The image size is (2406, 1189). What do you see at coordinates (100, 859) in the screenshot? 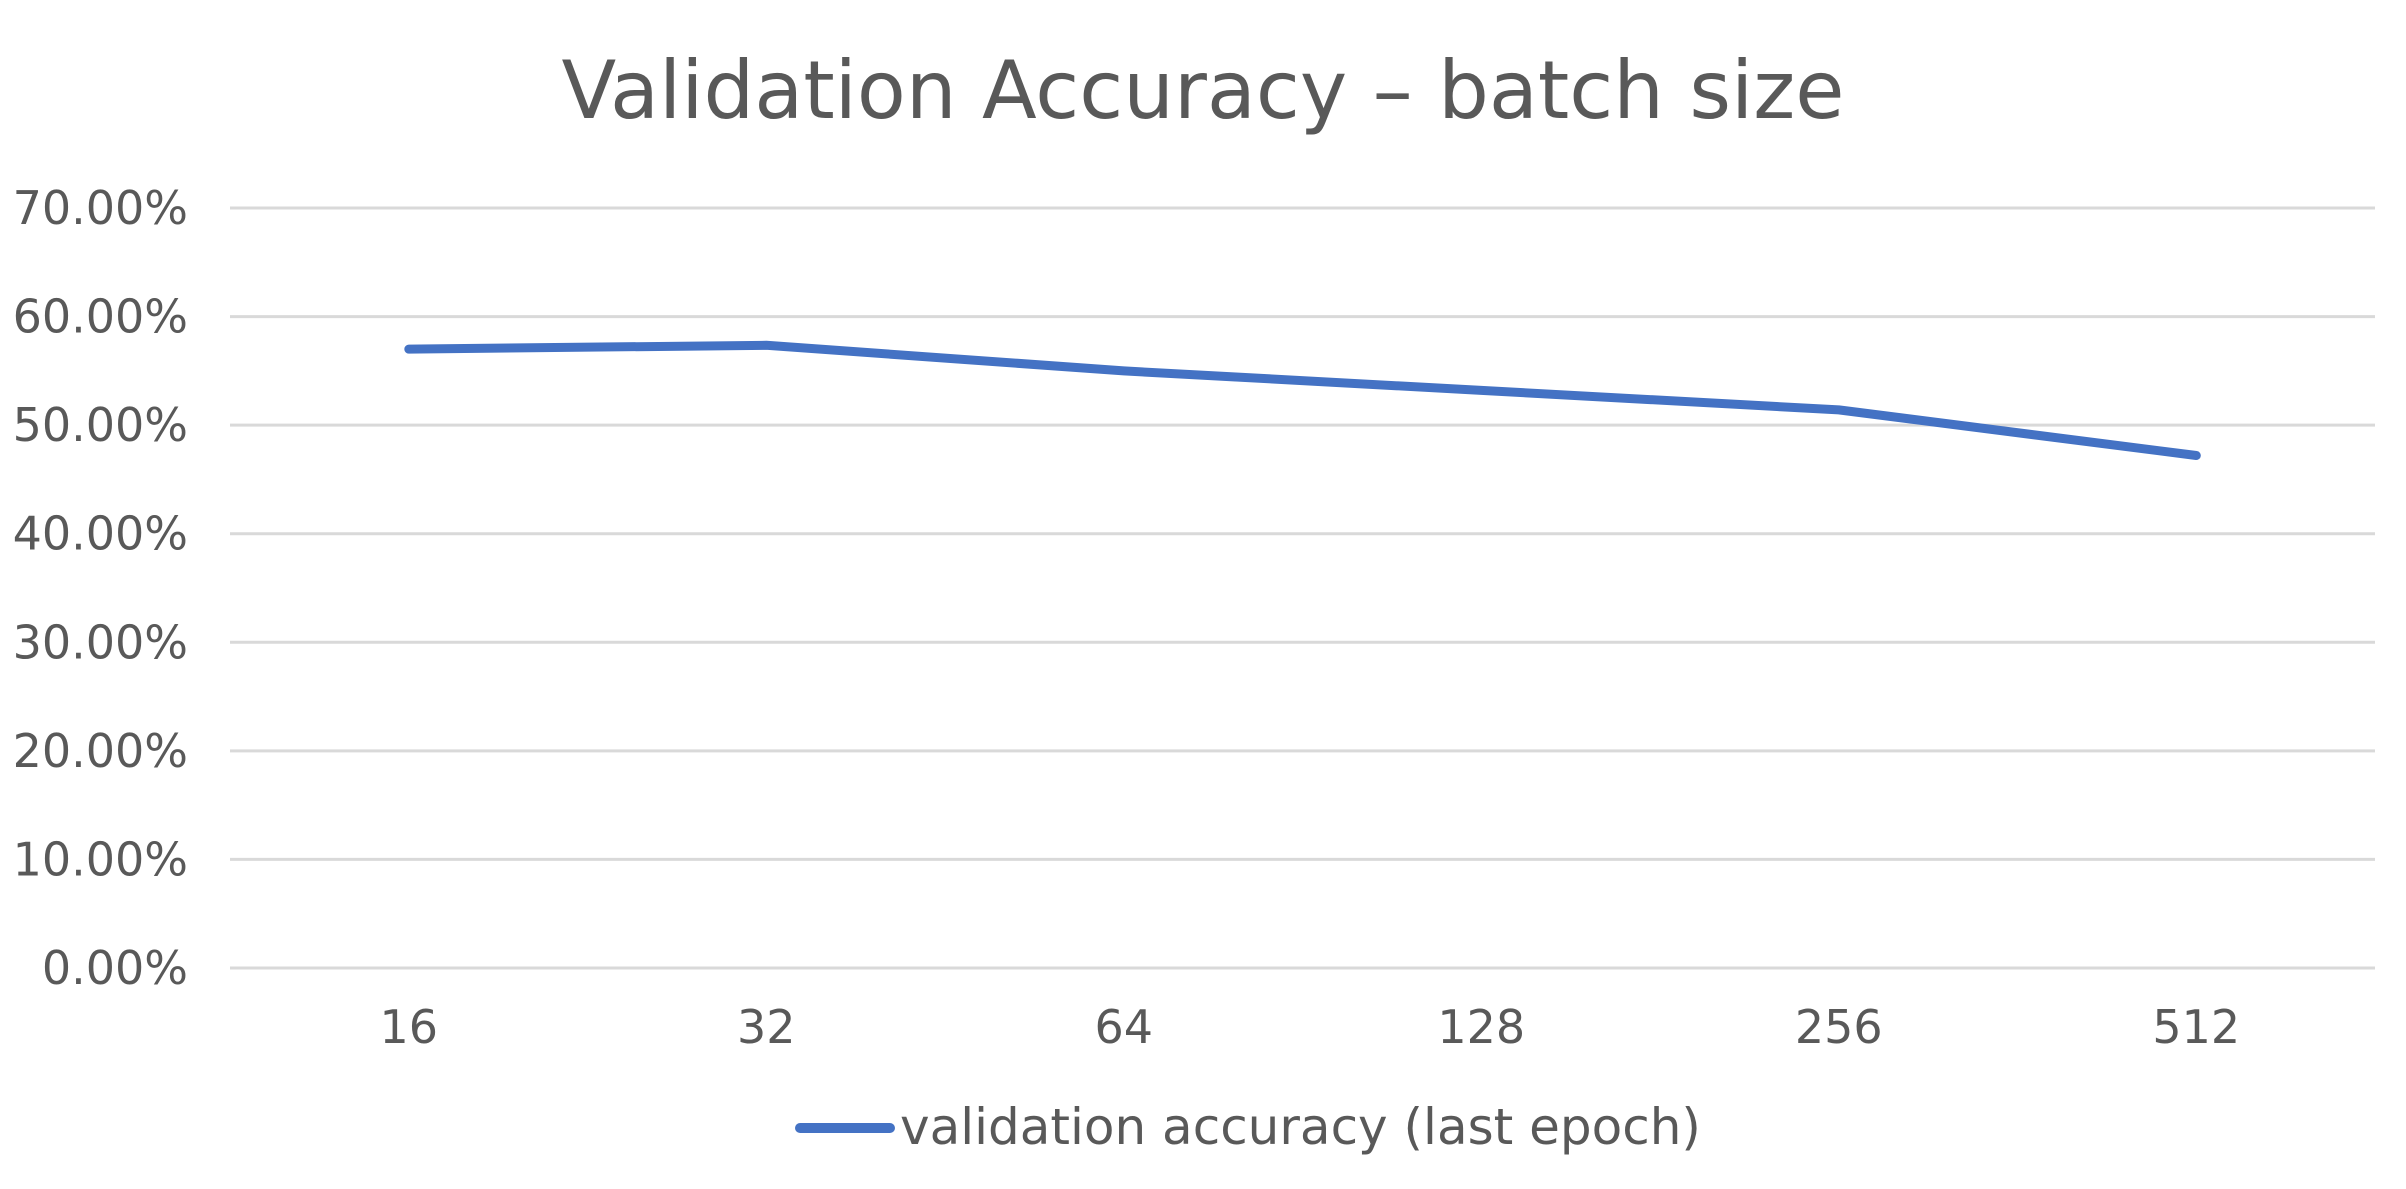
I see `y-tick-label: 10.00%` at bounding box center [100, 859].